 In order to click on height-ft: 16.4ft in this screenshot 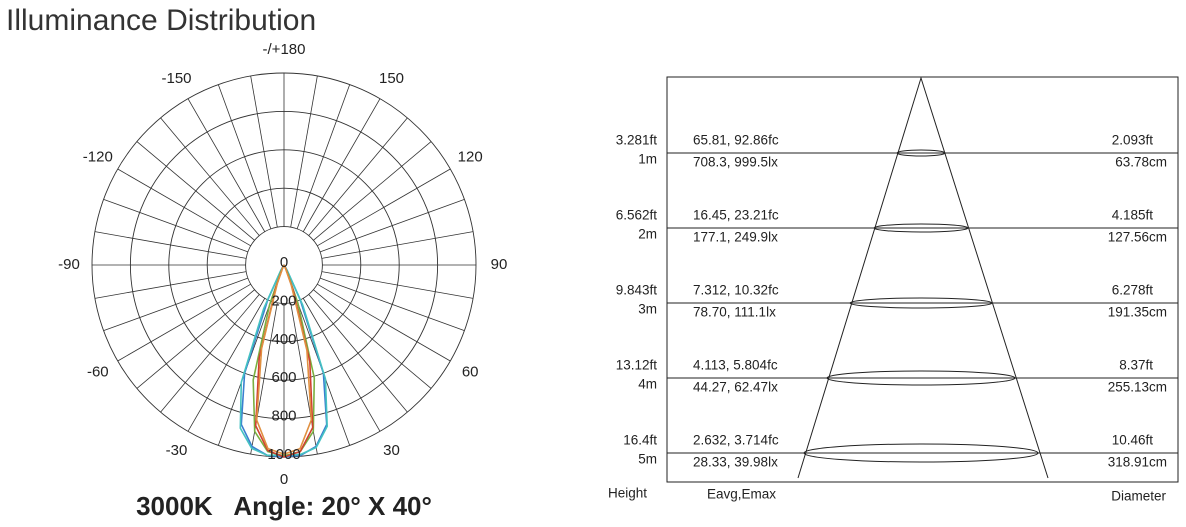, I will do `click(640, 440)`.